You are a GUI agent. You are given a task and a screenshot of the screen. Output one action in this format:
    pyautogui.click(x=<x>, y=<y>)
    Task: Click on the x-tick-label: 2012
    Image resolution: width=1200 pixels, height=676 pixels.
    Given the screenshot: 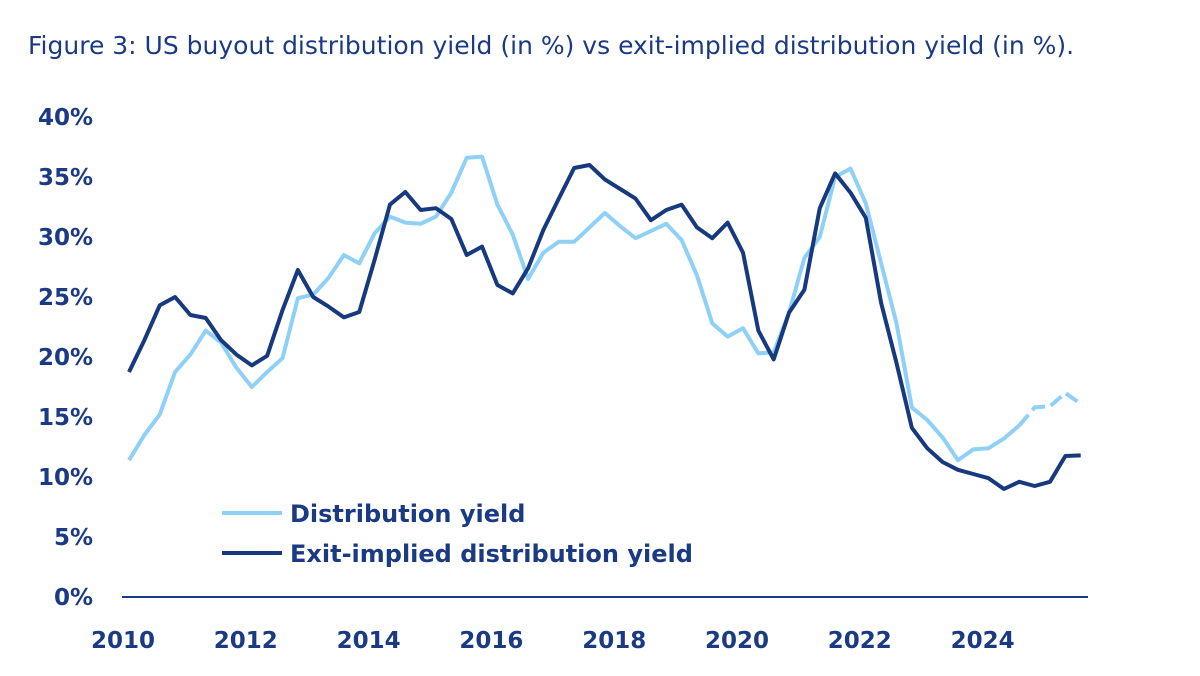 What is the action you would take?
    pyautogui.click(x=246, y=641)
    